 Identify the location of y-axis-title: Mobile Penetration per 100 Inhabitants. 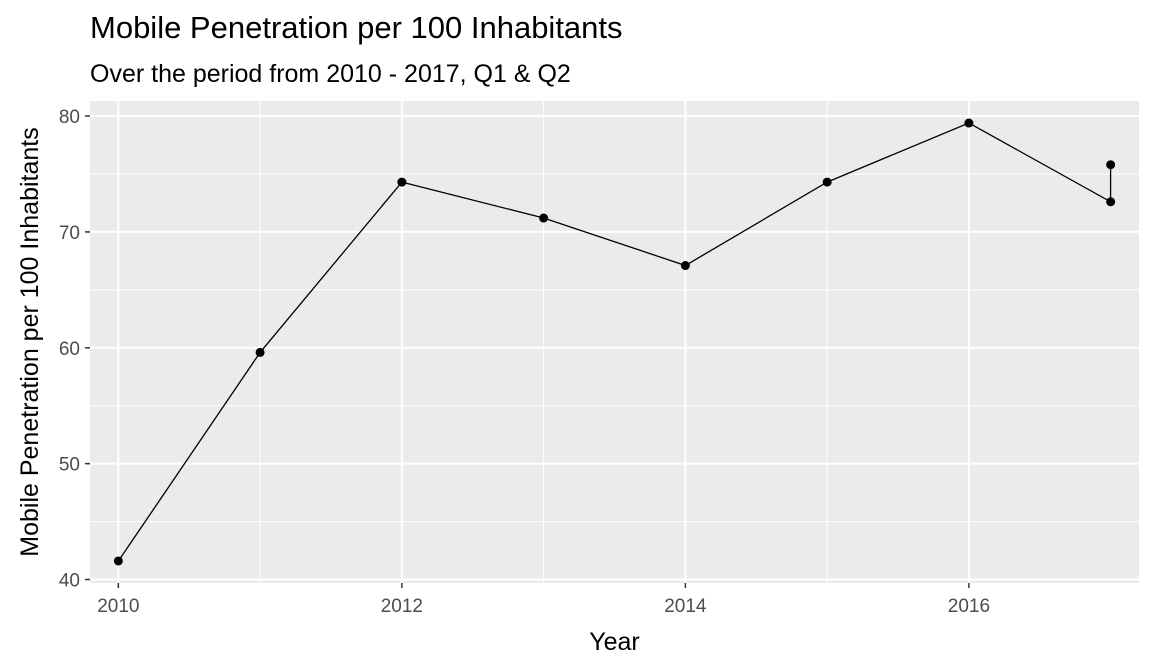
(30, 341).